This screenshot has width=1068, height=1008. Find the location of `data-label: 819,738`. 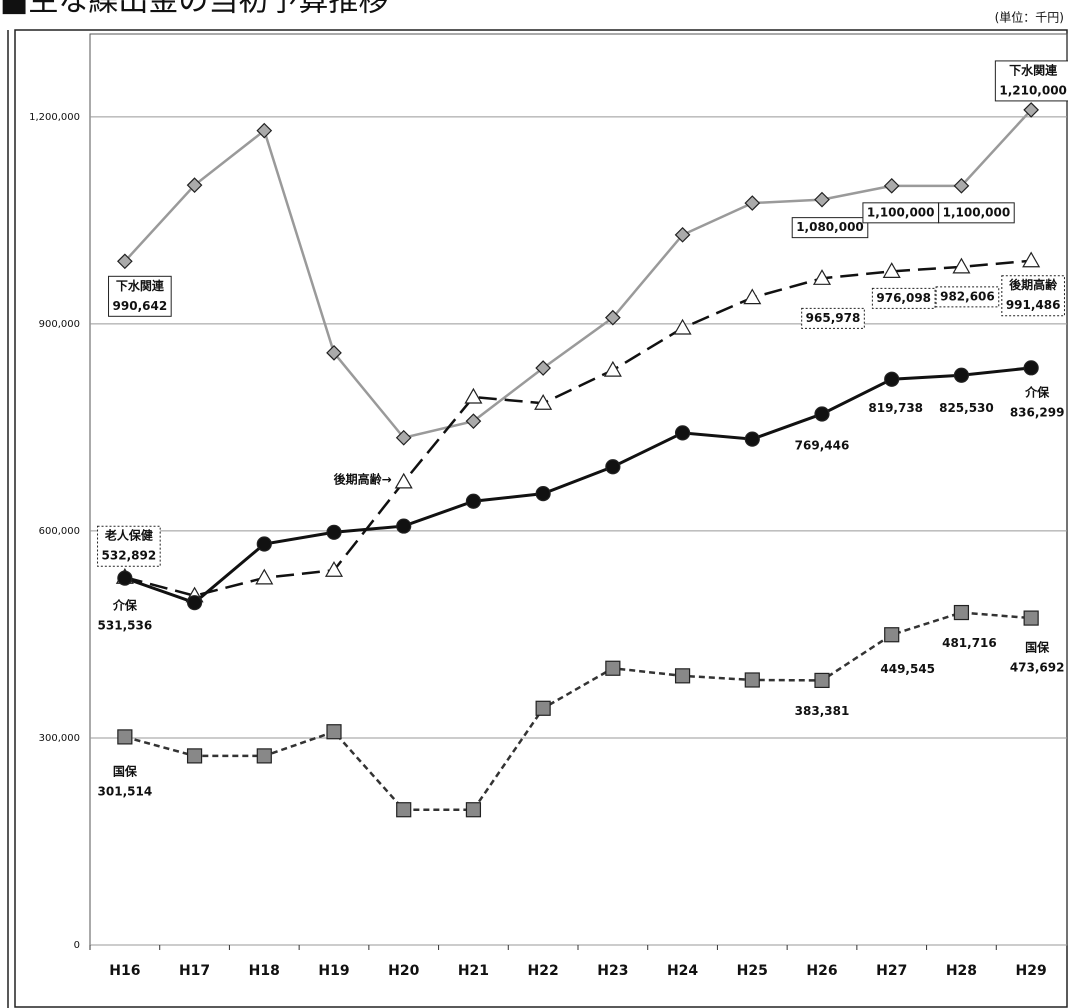

data-label: 819,738 is located at coordinates (895, 408).